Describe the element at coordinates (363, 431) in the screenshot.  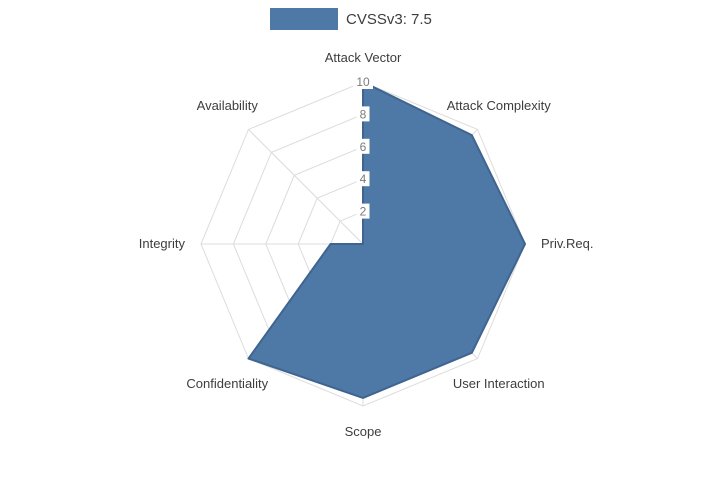
I see `axis-label: Scope` at that location.